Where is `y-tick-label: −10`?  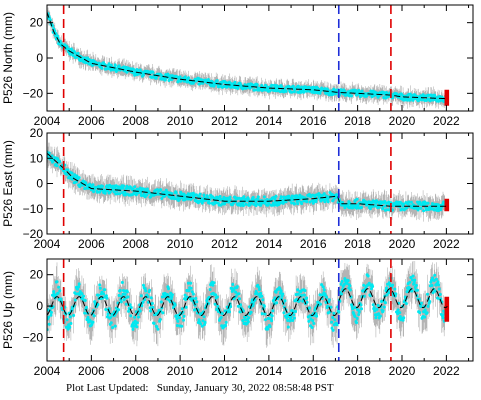 y-tick-label: −10 is located at coordinates (33, 209).